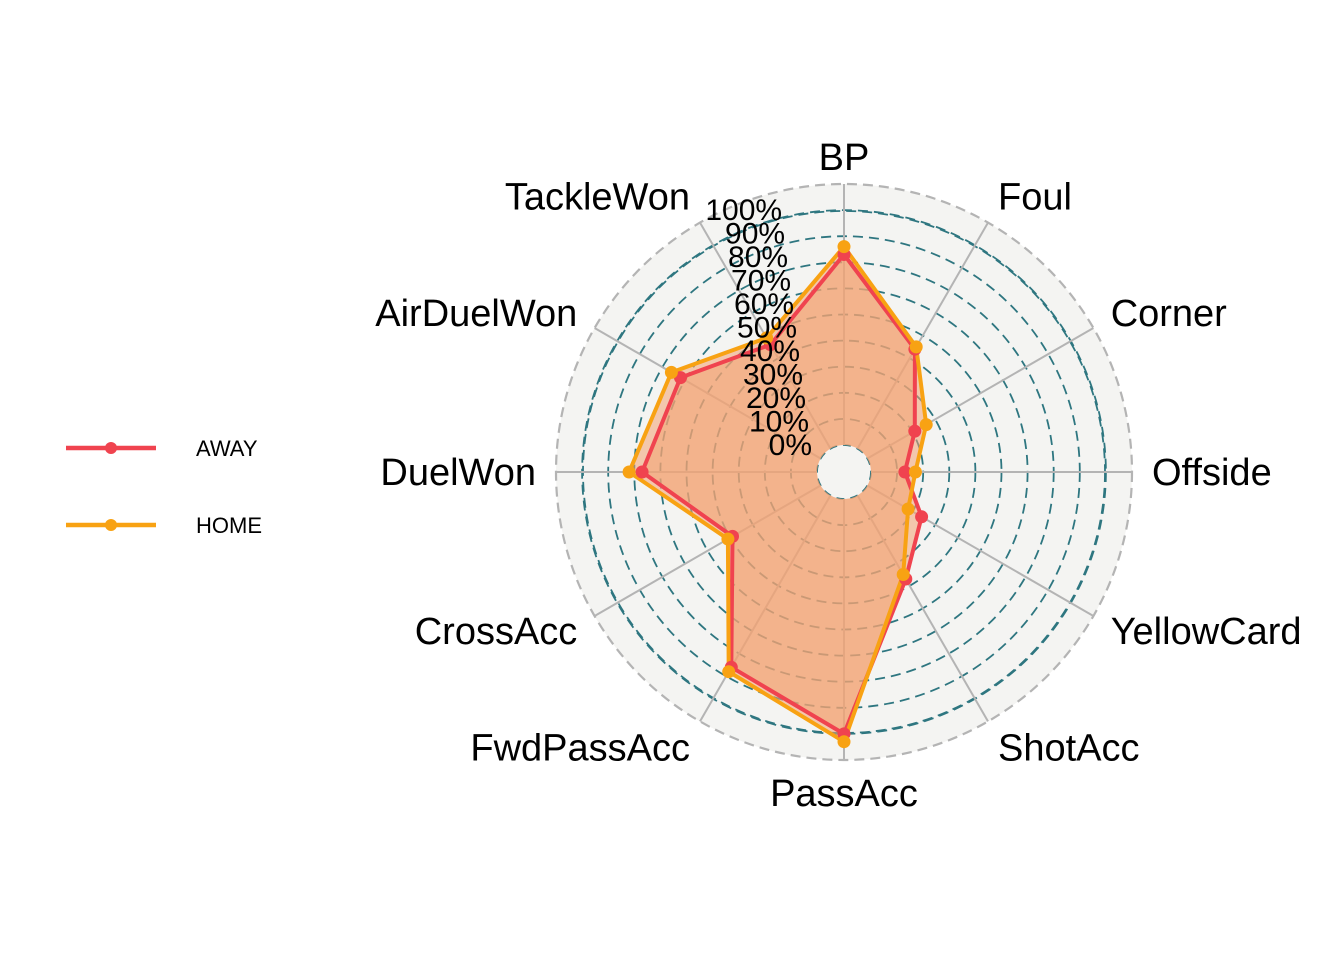 The height and width of the screenshot is (960, 1344). I want to click on axis-label-airduelwon: AirDuelWon, so click(476, 314).